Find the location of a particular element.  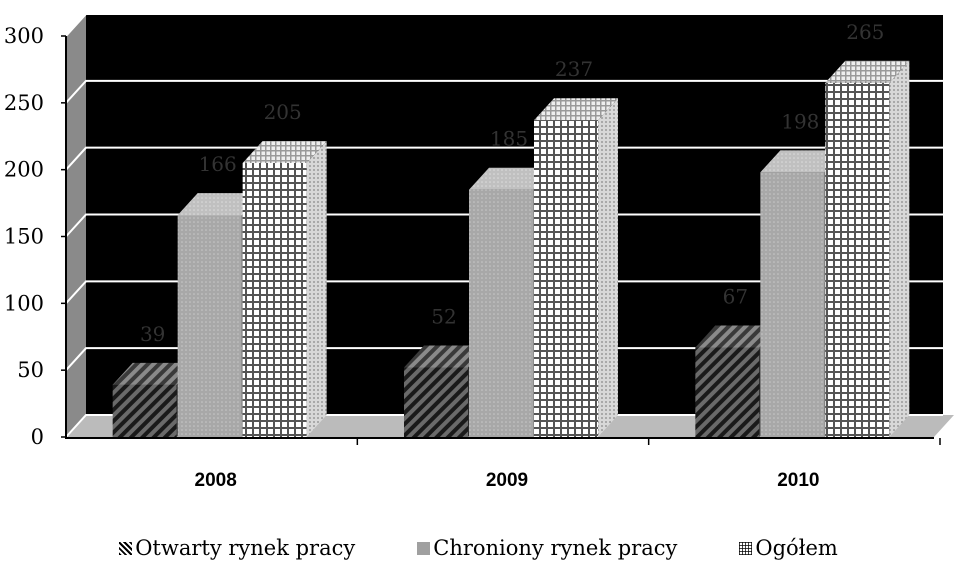

x-tick-label: 2010 is located at coordinates (798, 480).